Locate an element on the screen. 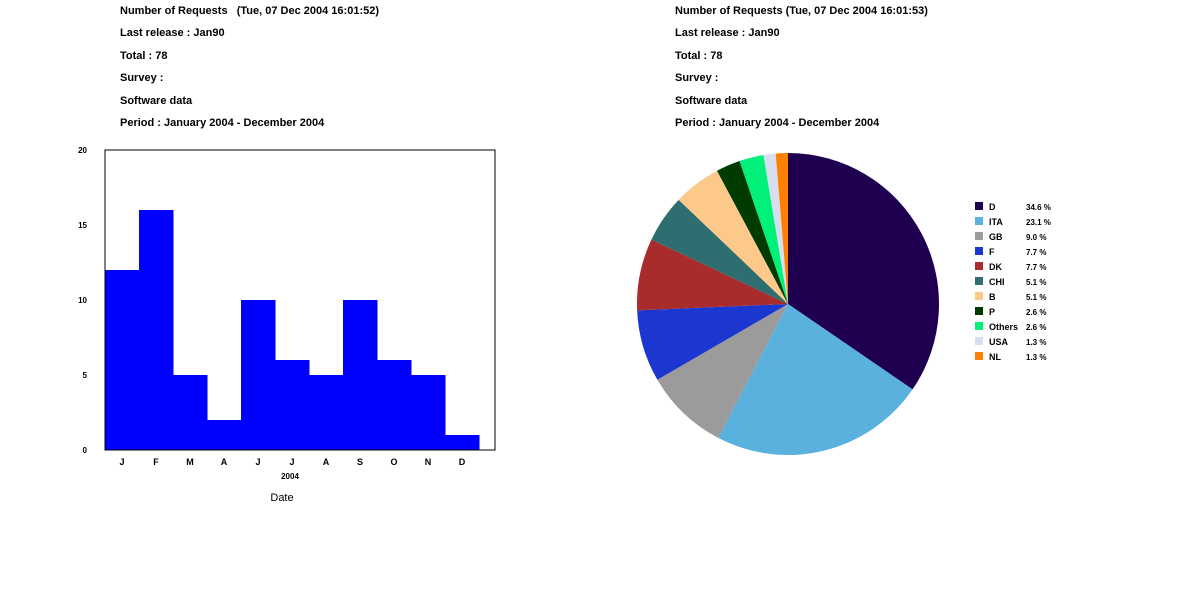 Image resolution: width=1200 pixels, height=600 pixels. pie-slice-gb is located at coordinates (722, 371).